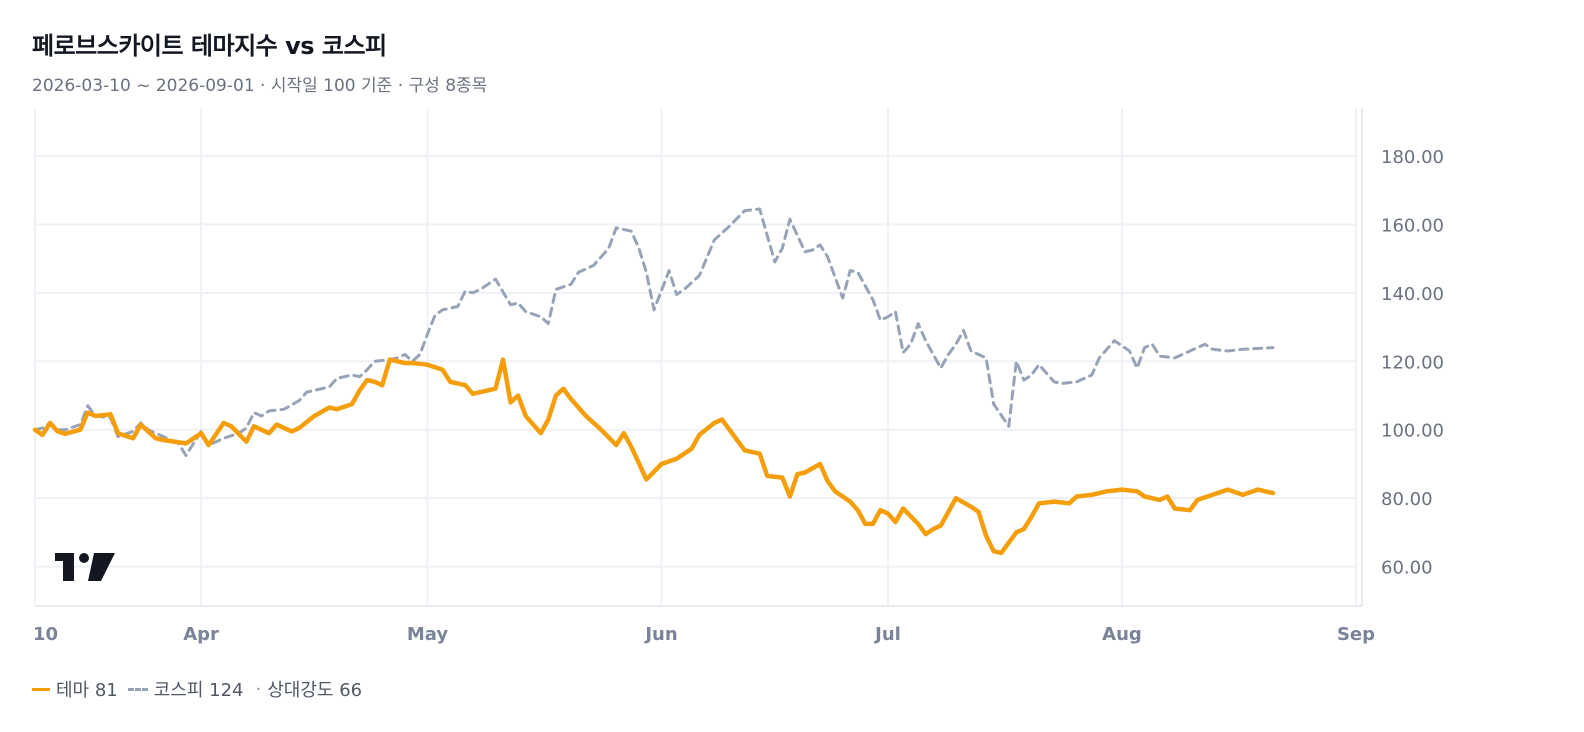 The image size is (1584, 732). Describe the element at coordinates (660, 634) in the screenshot. I see `x-tick-label: Jun` at that location.